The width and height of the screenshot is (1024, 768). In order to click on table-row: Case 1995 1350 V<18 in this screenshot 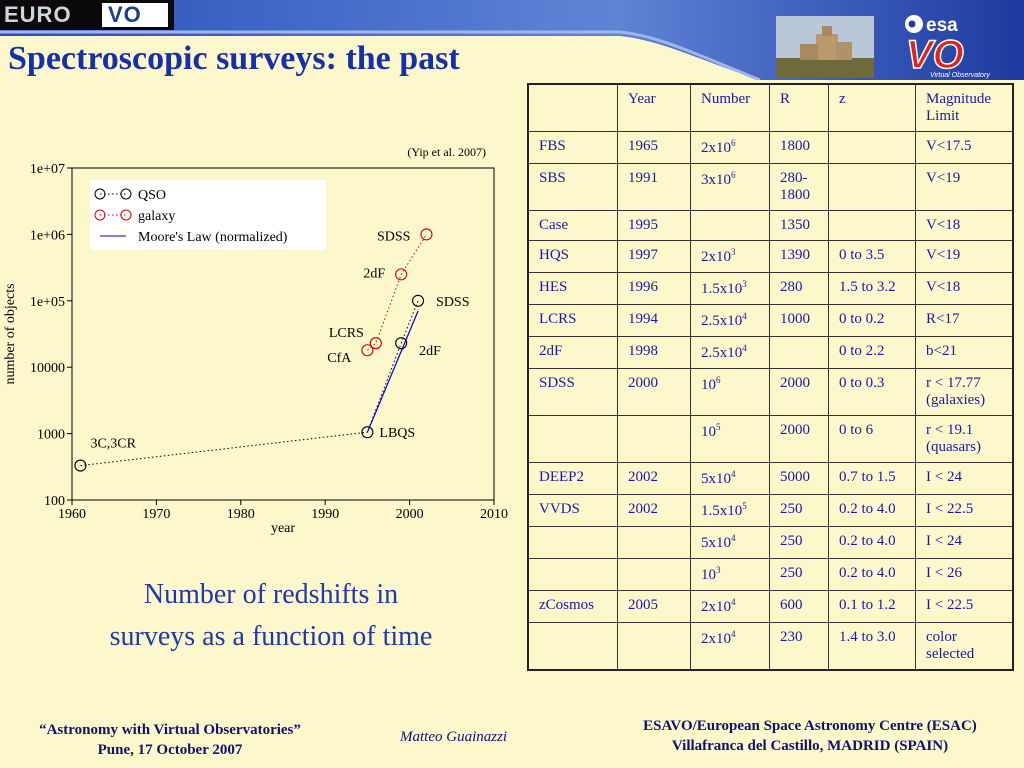, I will do `click(770, 225)`.